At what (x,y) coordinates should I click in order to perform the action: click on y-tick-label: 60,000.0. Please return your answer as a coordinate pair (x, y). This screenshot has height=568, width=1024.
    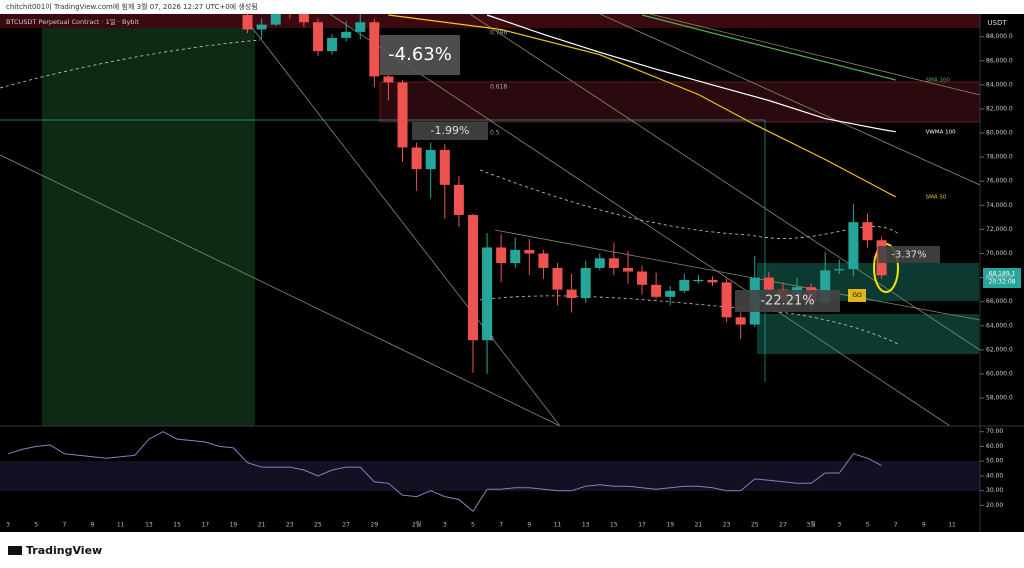
    Looking at the image, I should click on (999, 373).